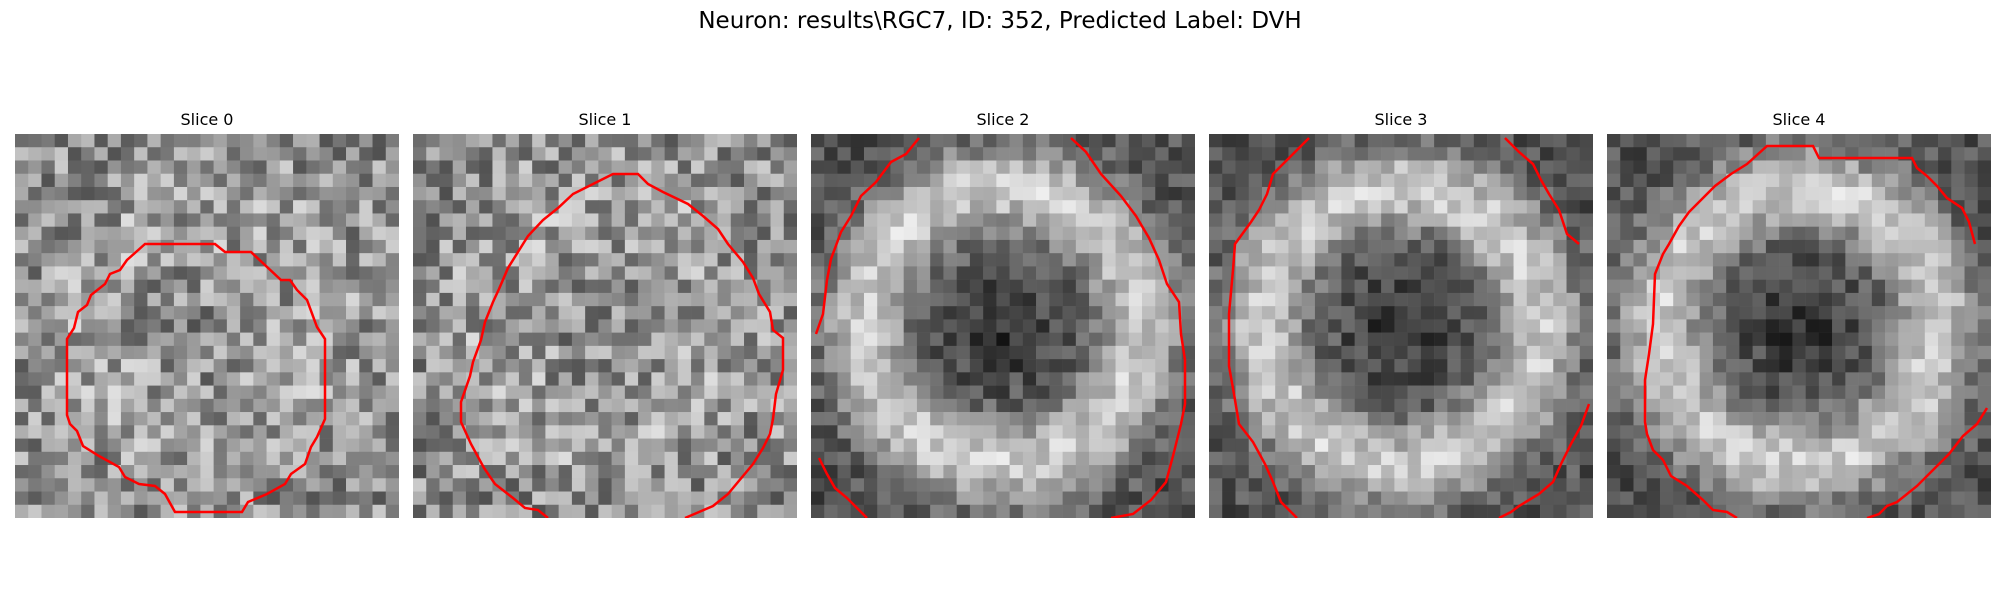 This screenshot has height=600, width=2000. Describe the element at coordinates (622, 345) in the screenshot. I see `slice-1-contour` at that location.